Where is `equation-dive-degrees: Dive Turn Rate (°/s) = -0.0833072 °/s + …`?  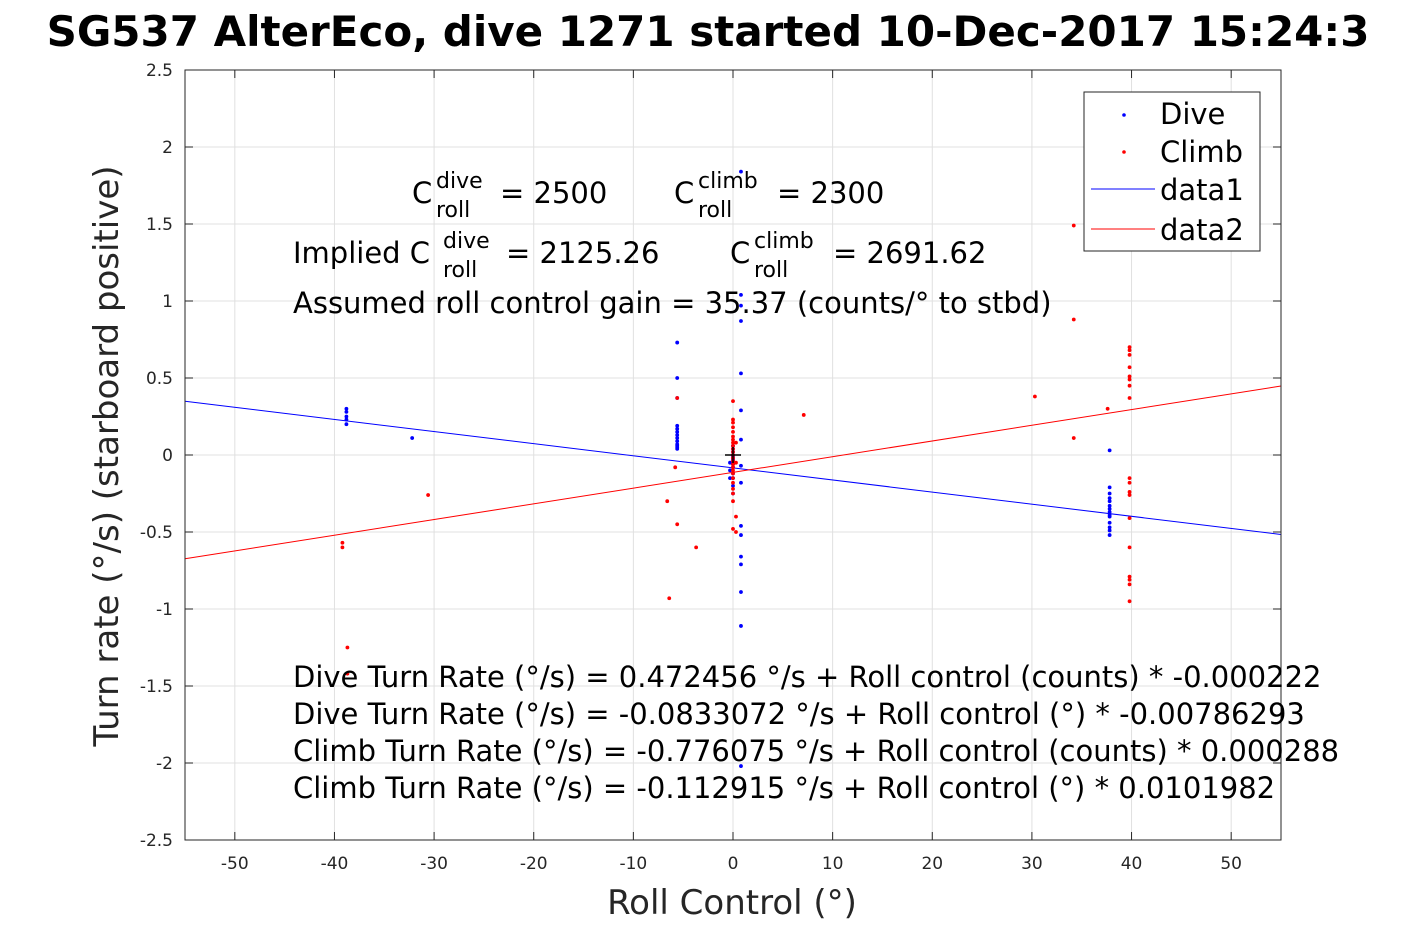
equation-dive-degrees: Dive Turn Rate (°/s) = -0.0833072 °/s + … is located at coordinates (799, 714).